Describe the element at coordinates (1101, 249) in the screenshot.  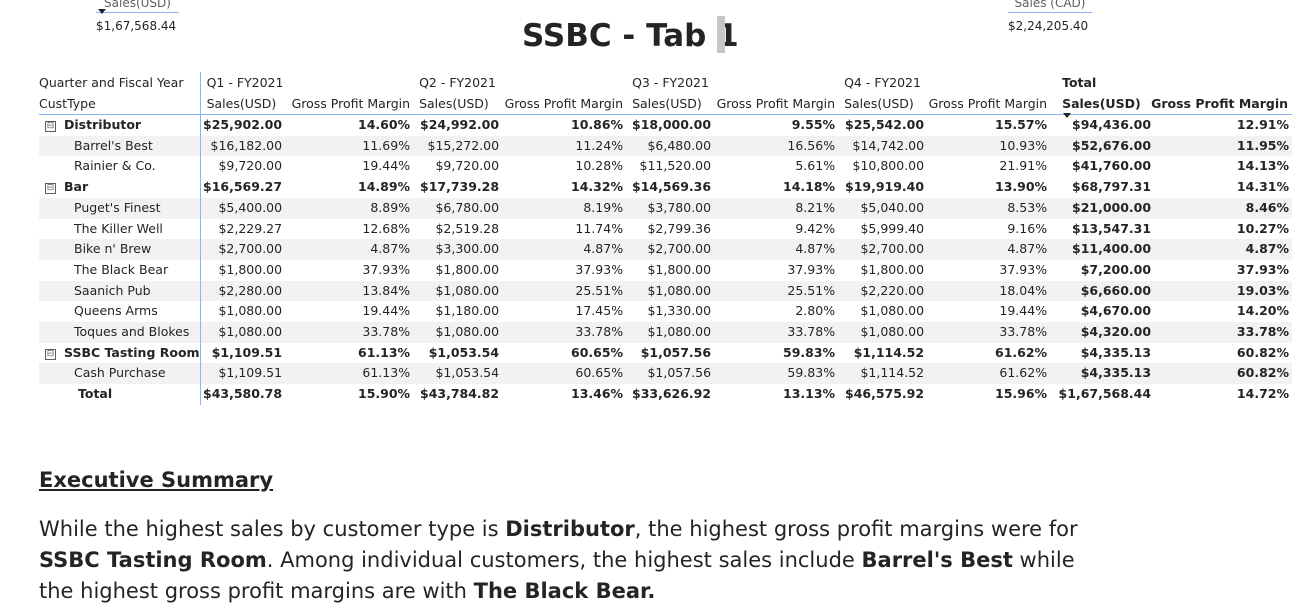
I see `sales-cell: $11,400.00` at that location.